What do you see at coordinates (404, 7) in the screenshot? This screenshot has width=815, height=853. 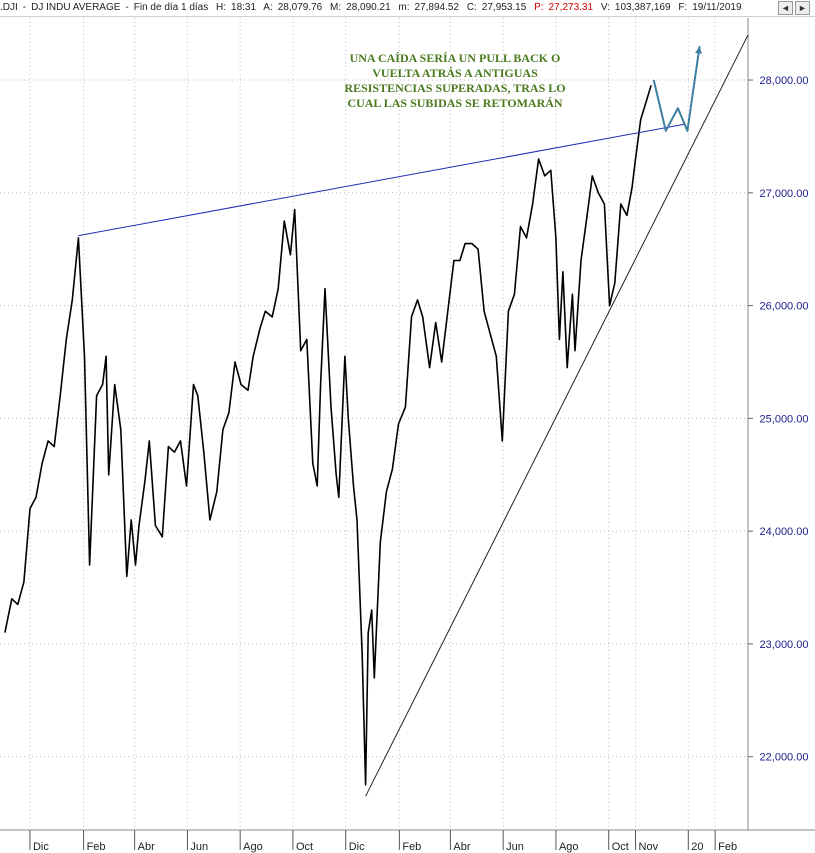 I see `low-label: m:` at bounding box center [404, 7].